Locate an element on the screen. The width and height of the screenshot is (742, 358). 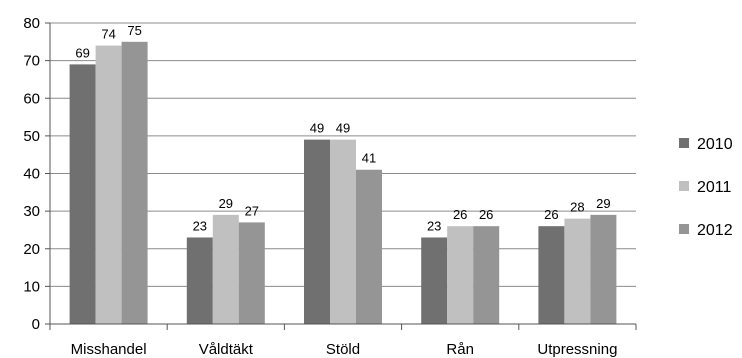
bar-2012-rån is located at coordinates (486, 275).